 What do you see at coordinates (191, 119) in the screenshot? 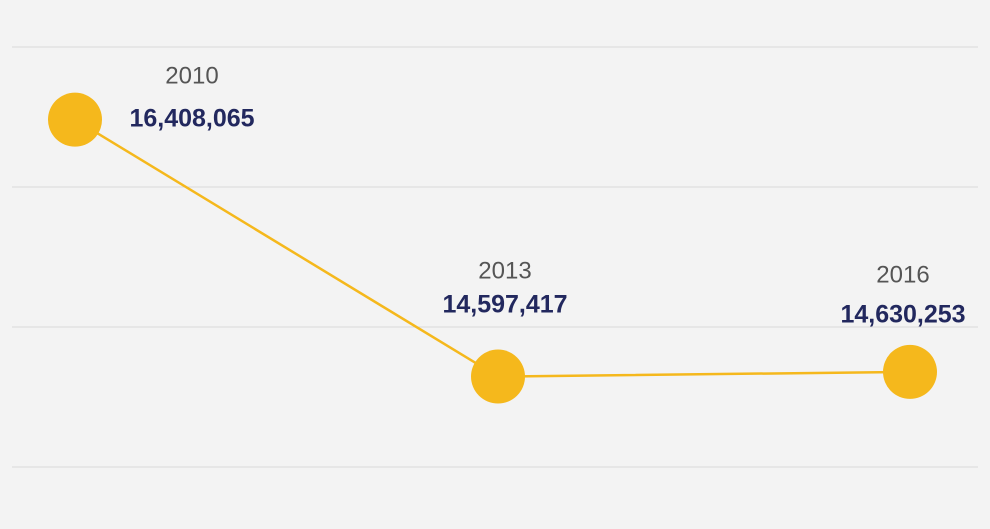
I see `data-label: 16,408,065` at bounding box center [191, 119].